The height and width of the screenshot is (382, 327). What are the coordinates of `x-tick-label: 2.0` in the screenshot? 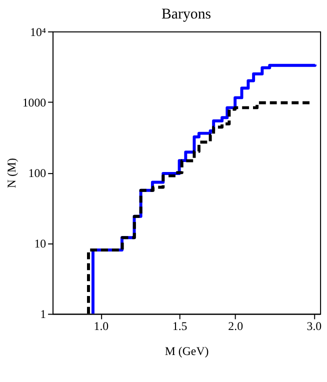 It's located at (236, 326).